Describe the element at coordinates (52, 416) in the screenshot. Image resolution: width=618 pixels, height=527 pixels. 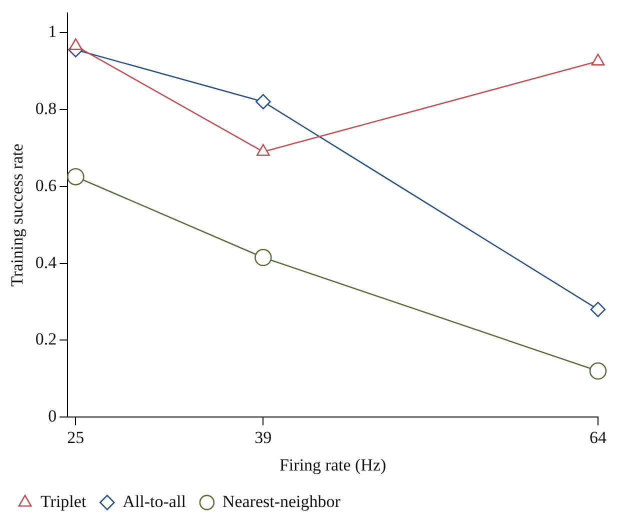
I see `y-tick-label: 0` at that location.